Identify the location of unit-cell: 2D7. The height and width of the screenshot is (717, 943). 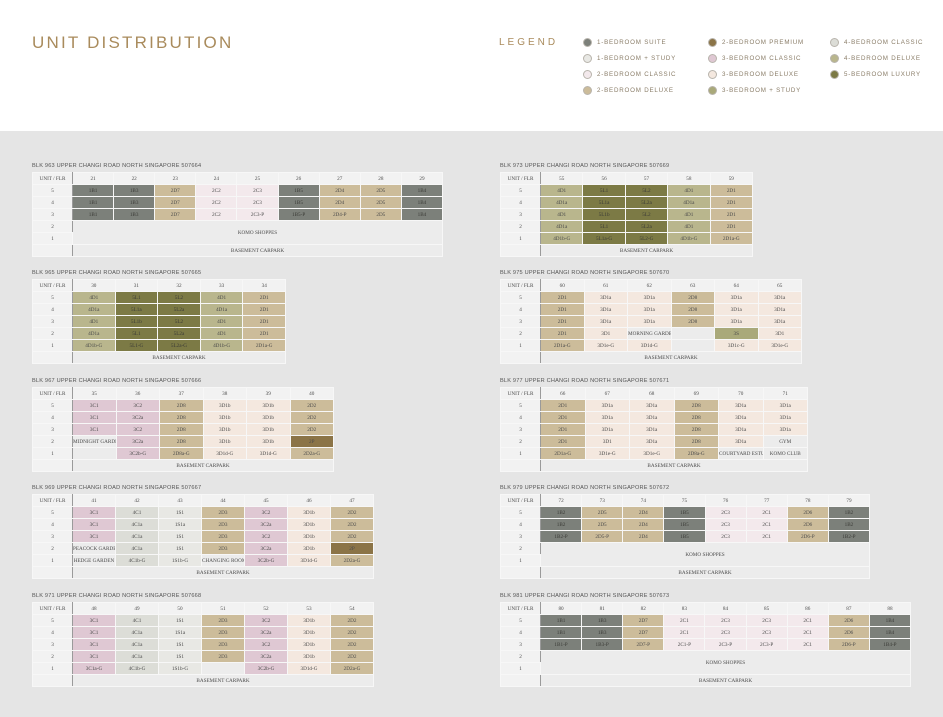
(175, 214).